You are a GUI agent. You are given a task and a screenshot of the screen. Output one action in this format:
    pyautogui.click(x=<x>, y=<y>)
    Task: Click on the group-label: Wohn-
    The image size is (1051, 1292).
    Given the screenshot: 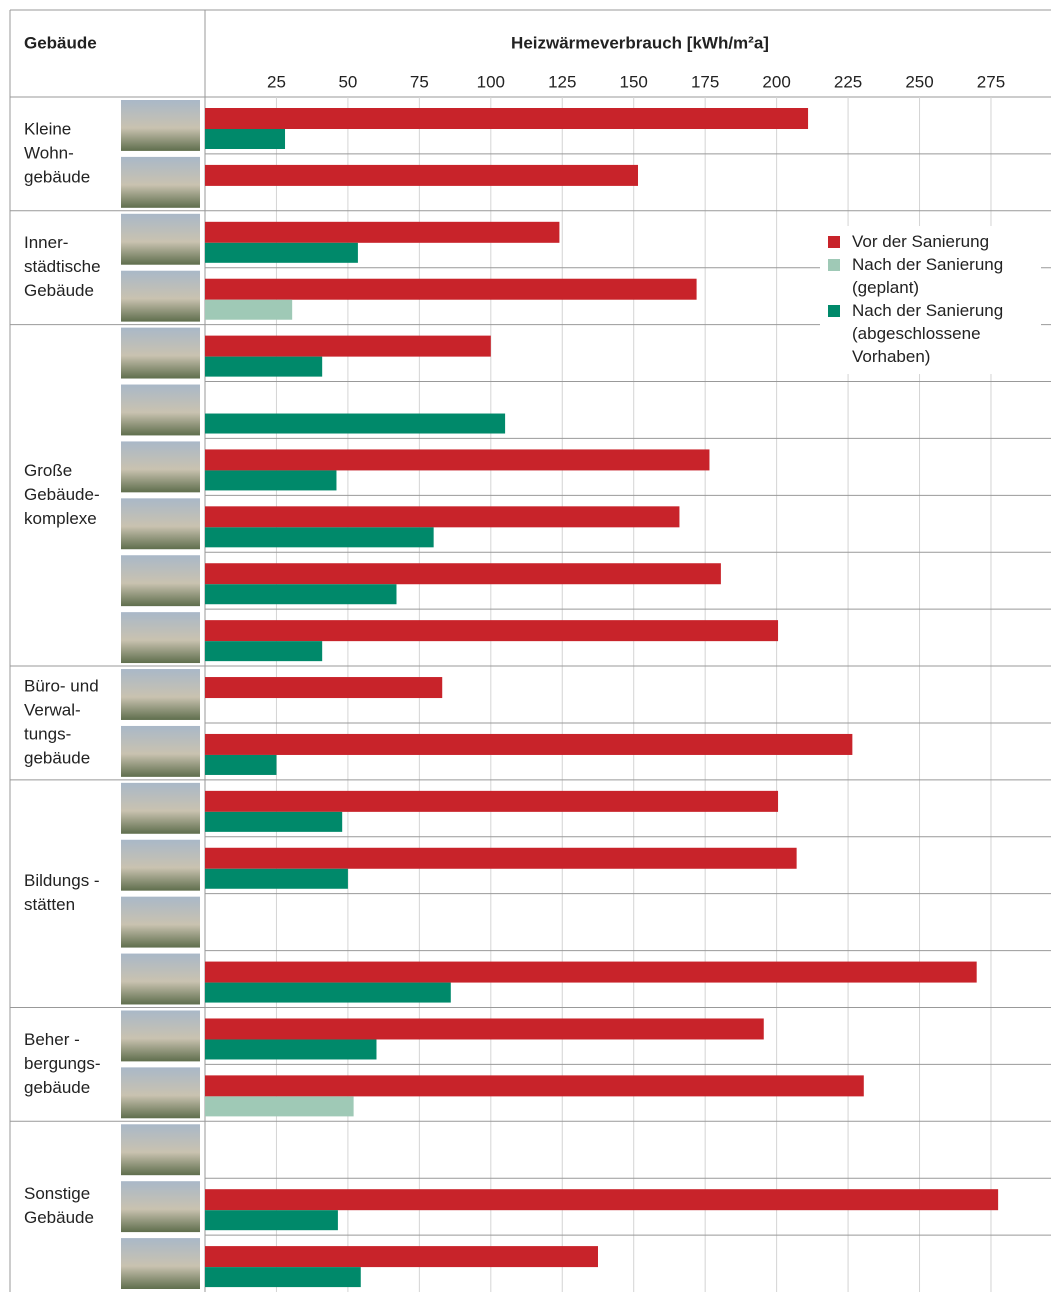 What is the action you would take?
    pyautogui.click(x=49, y=152)
    